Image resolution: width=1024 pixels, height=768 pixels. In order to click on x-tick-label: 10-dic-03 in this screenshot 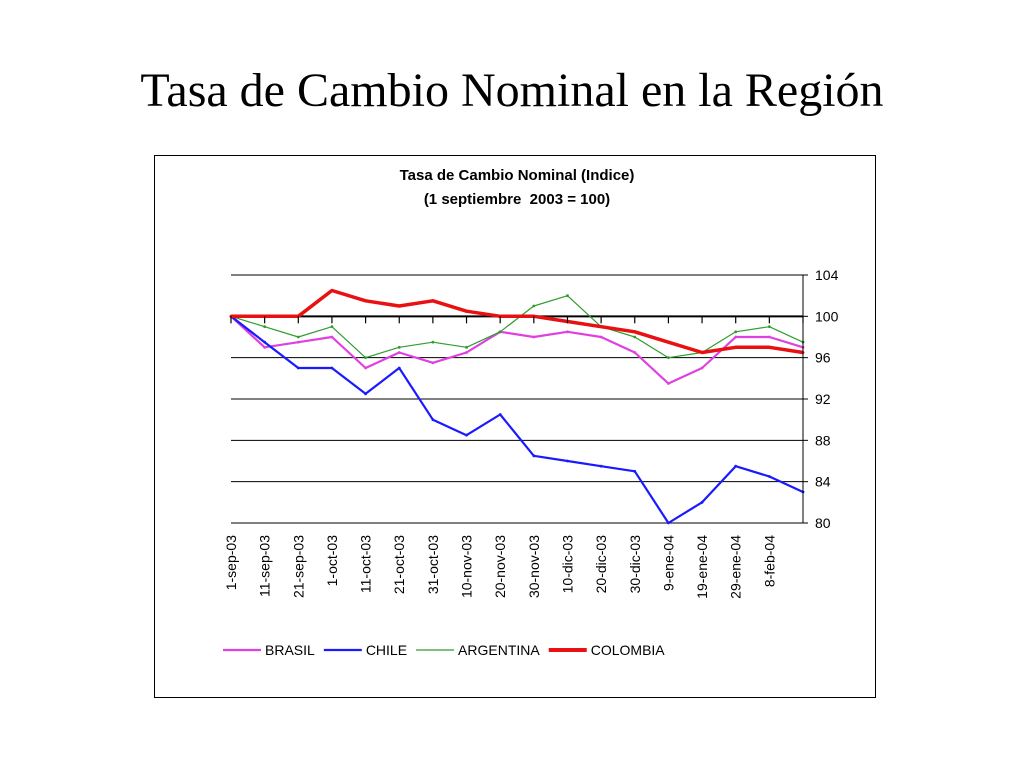, I will do `click(567, 564)`.